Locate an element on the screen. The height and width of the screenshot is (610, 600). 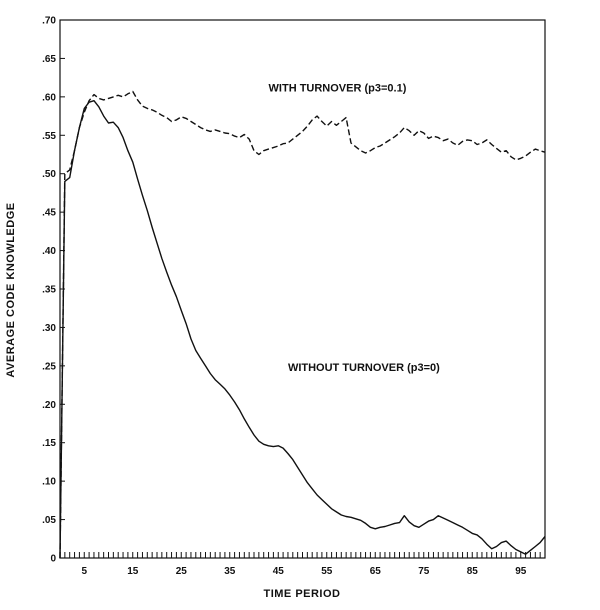
y-axis-title: AVERAGE CODE KNOWLEDGE is located at coordinates (11, 289).